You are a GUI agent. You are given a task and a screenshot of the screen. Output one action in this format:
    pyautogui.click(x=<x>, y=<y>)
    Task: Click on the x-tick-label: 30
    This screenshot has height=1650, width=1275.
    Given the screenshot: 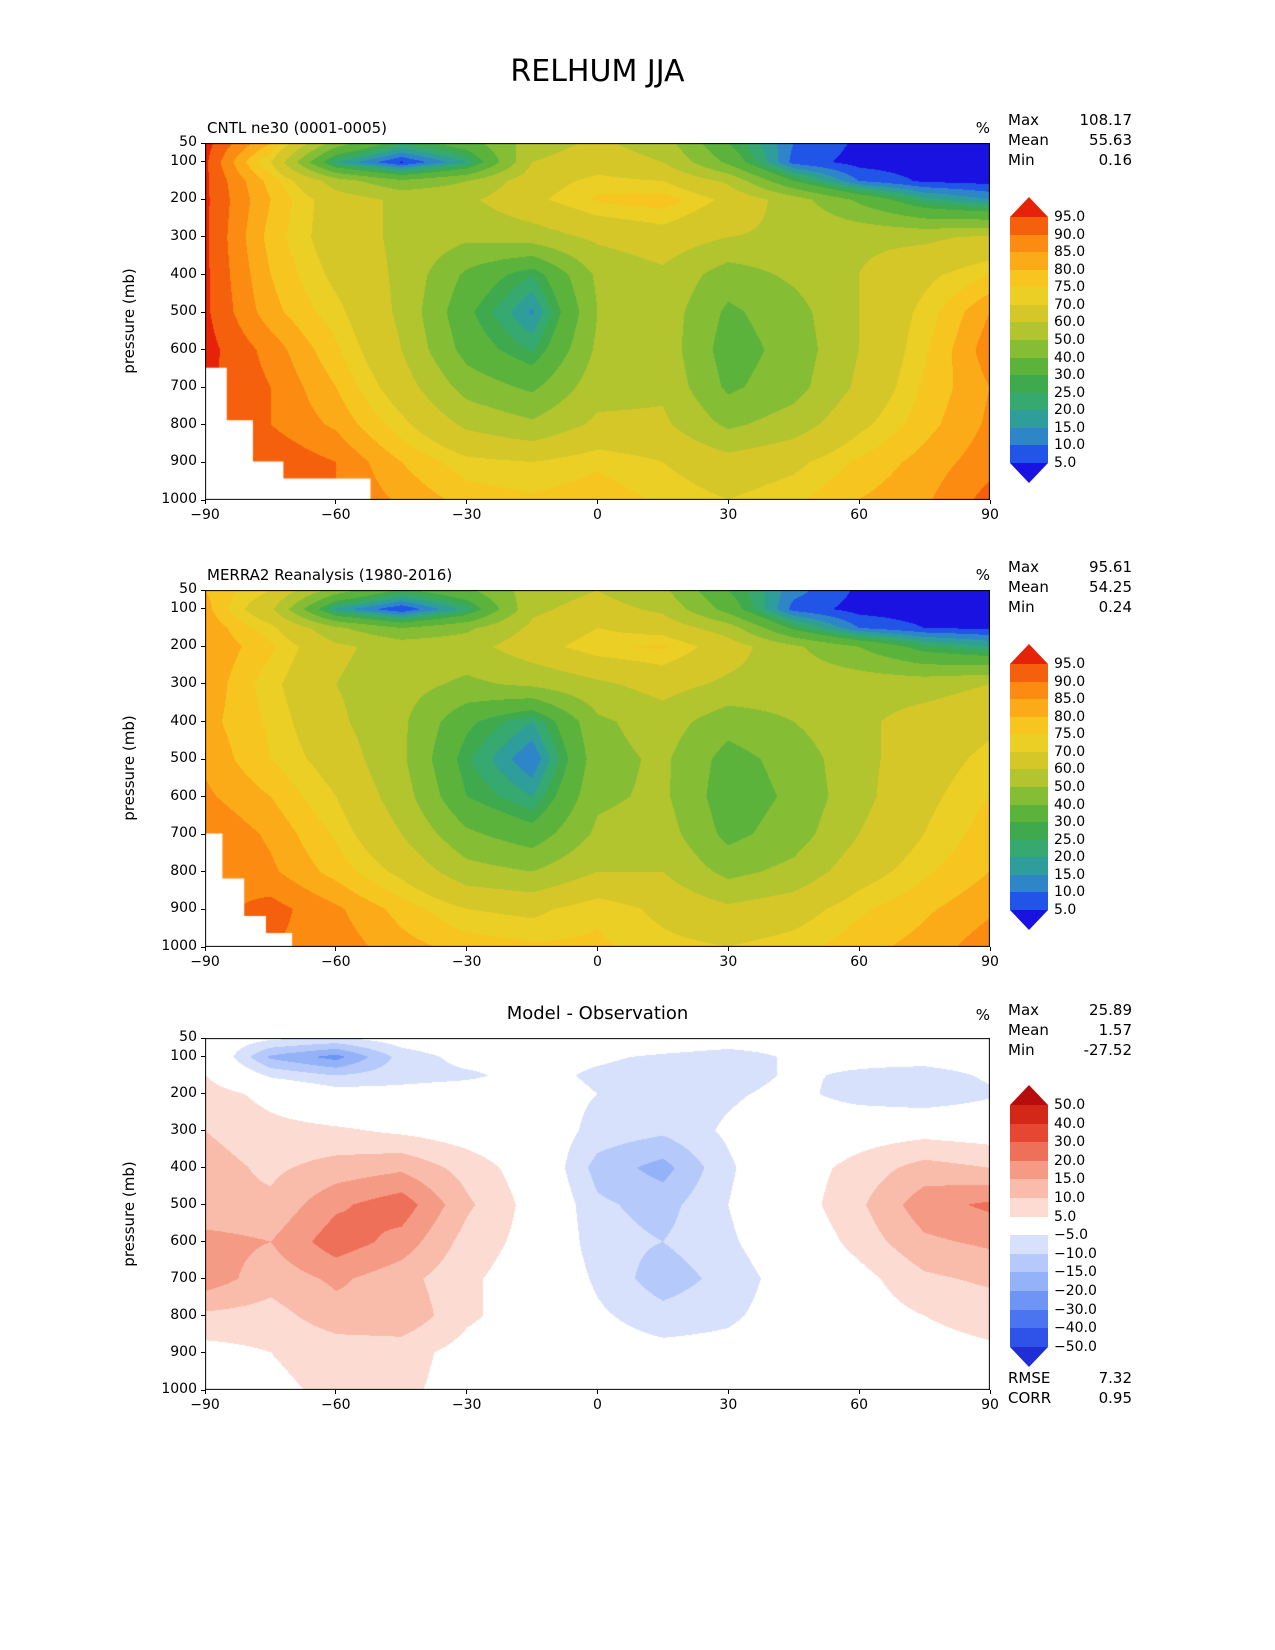 What is the action you would take?
    pyautogui.click(x=728, y=962)
    